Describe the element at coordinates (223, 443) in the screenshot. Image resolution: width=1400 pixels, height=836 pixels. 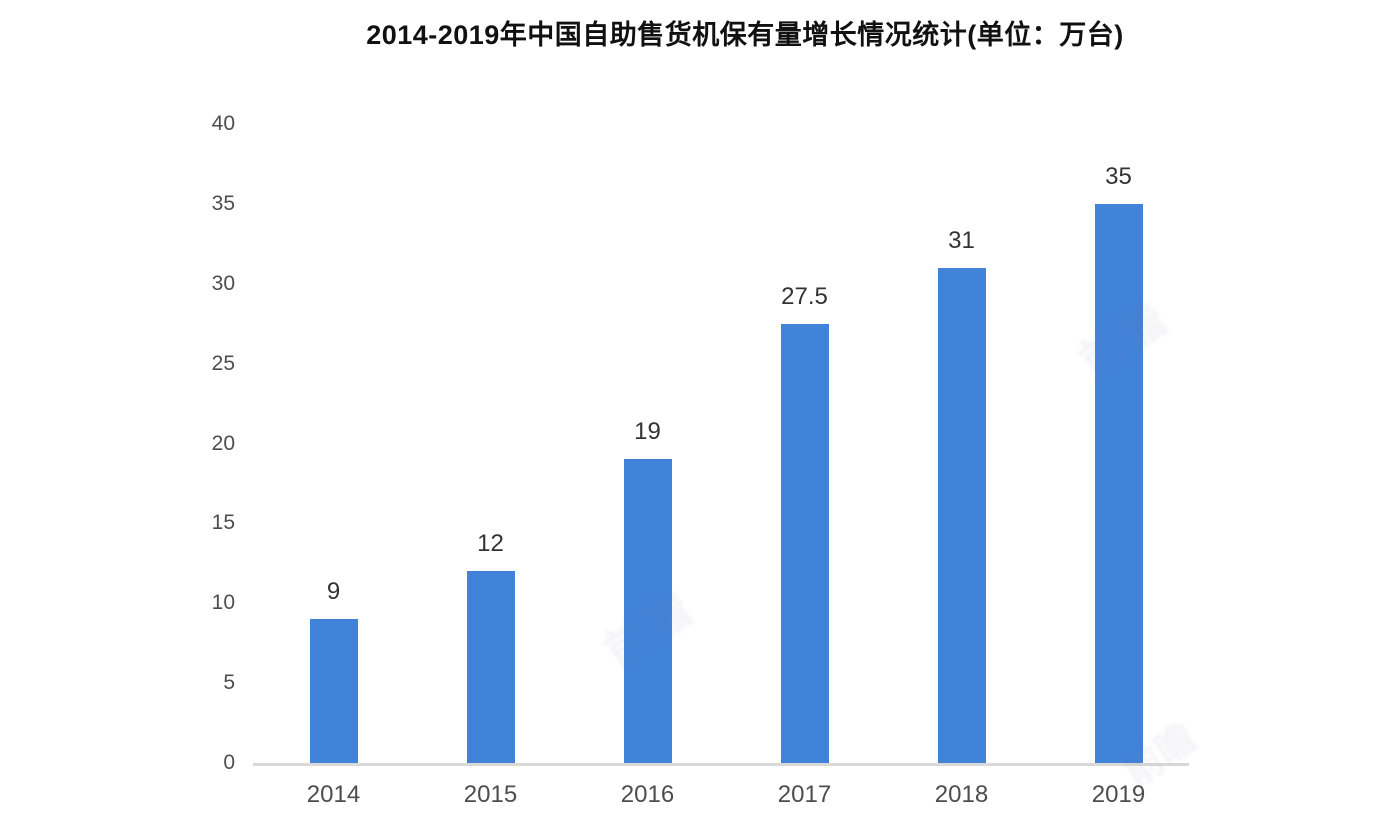
I see `y-tick-label: 20` at that location.